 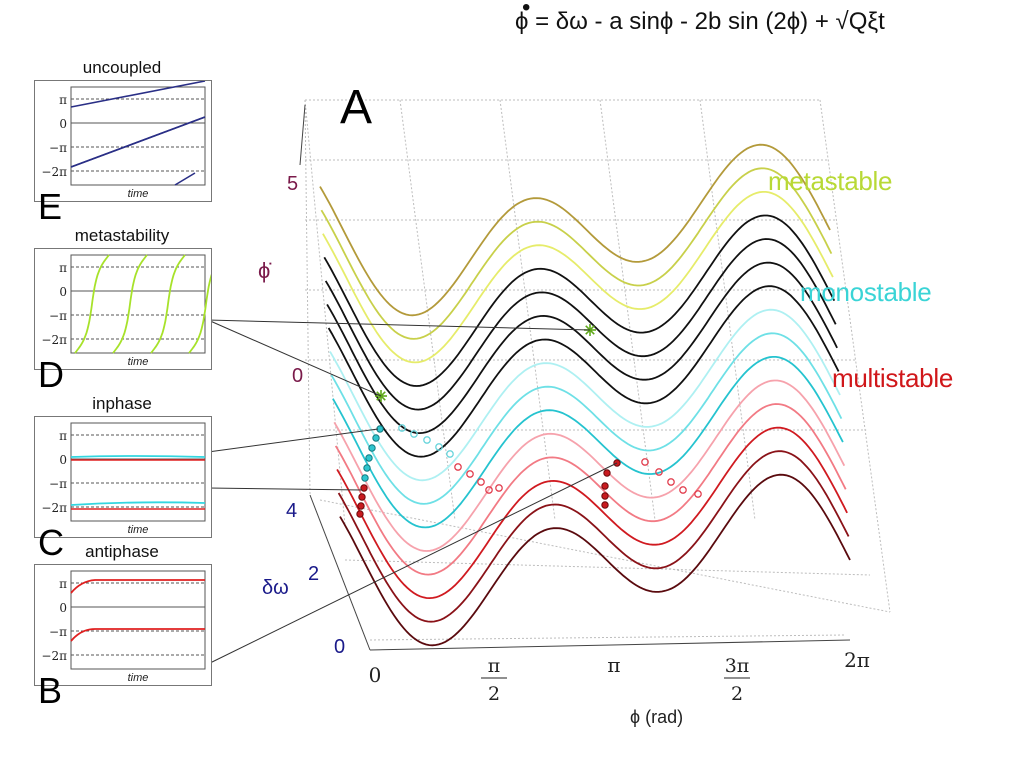 I want to click on panel-letter-C: C, so click(x=51, y=542).